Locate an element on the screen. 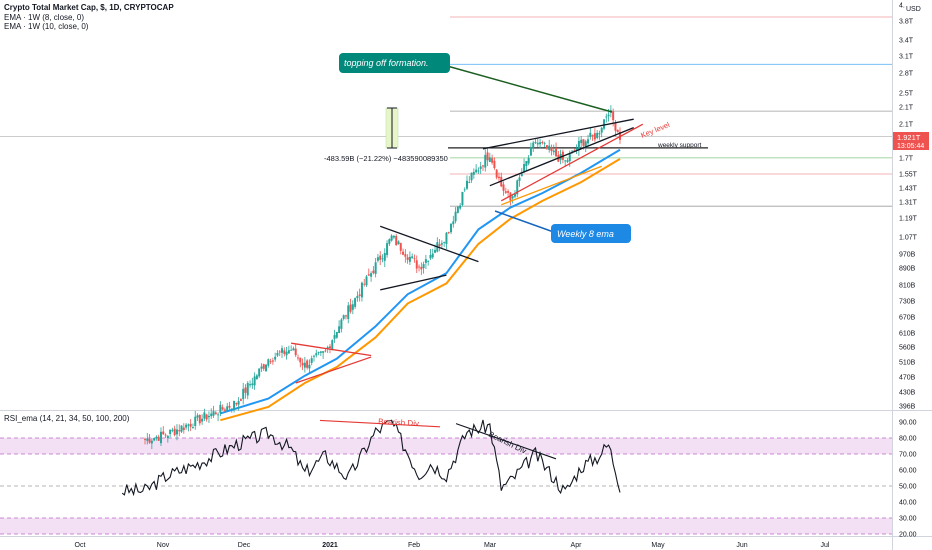  price-tick-label: 2.1T is located at coordinates (906, 125).